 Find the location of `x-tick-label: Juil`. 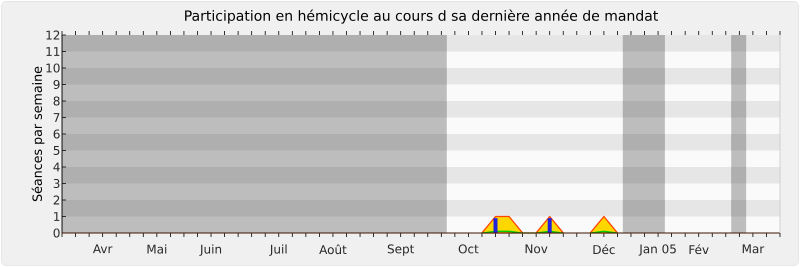

x-tick-label: Juil is located at coordinates (278, 250).